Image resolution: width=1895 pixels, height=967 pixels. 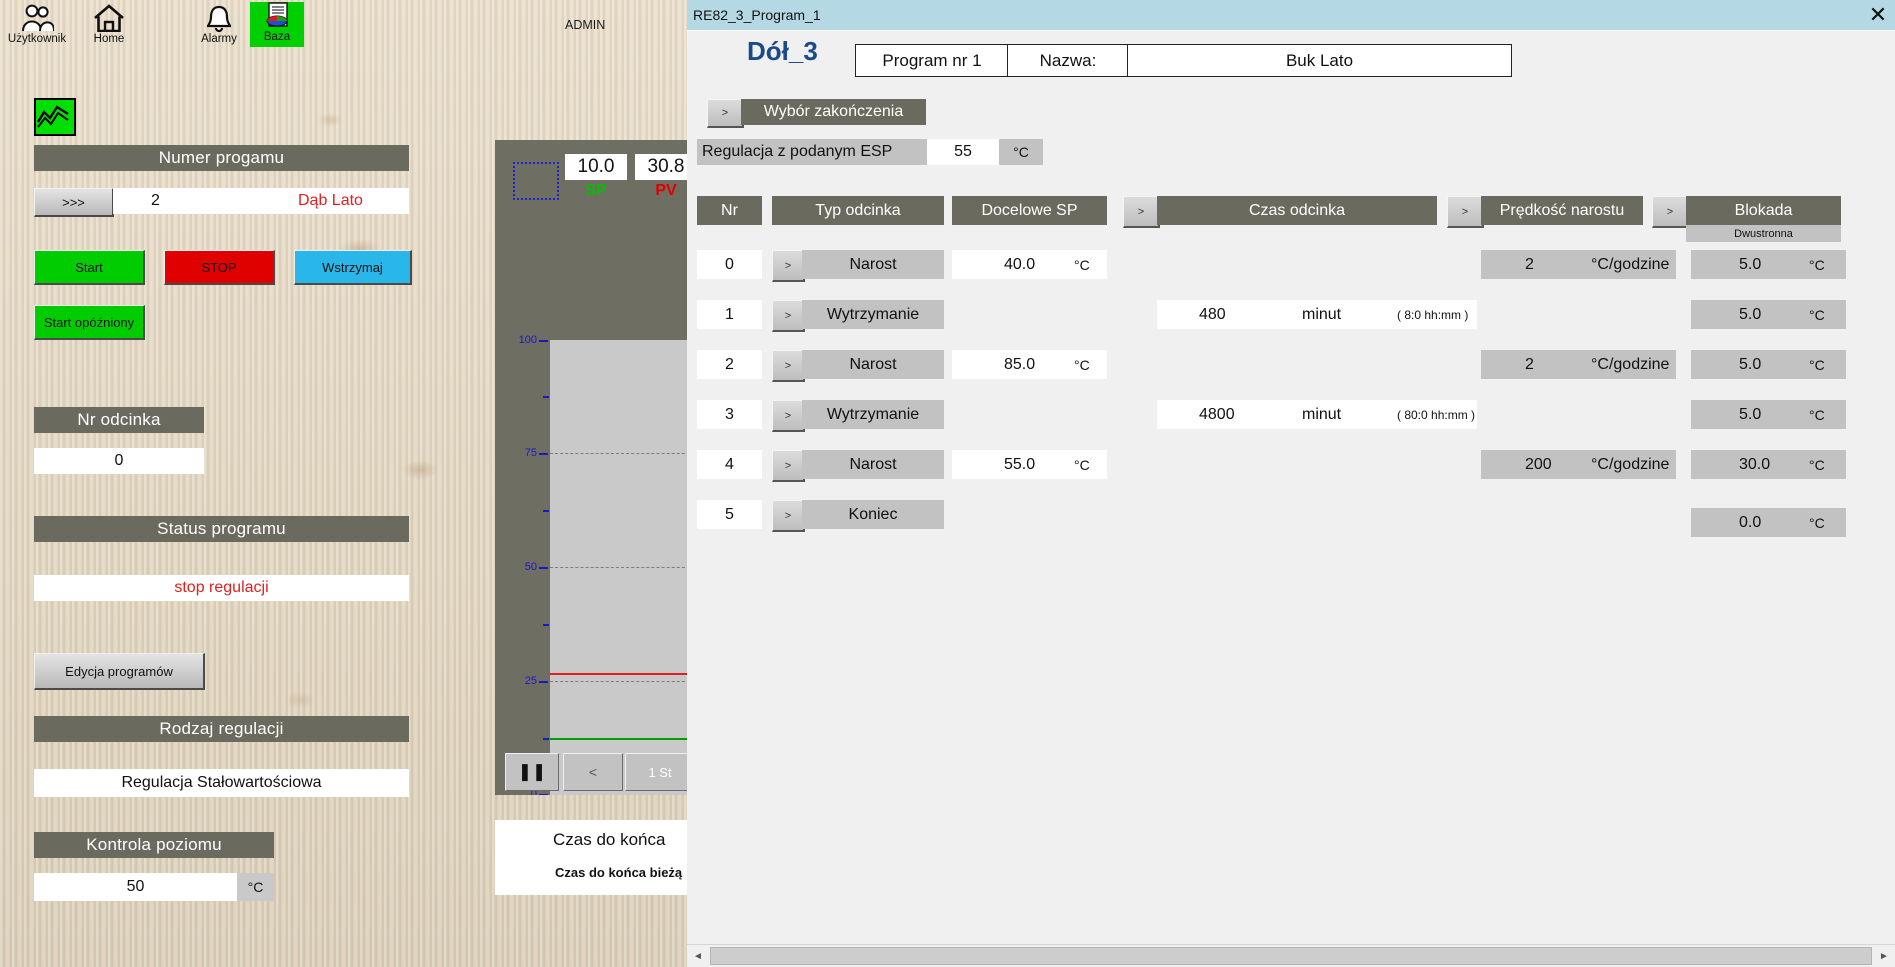 What do you see at coordinates (618, 567) in the screenshot?
I see `trend-plot-area` at bounding box center [618, 567].